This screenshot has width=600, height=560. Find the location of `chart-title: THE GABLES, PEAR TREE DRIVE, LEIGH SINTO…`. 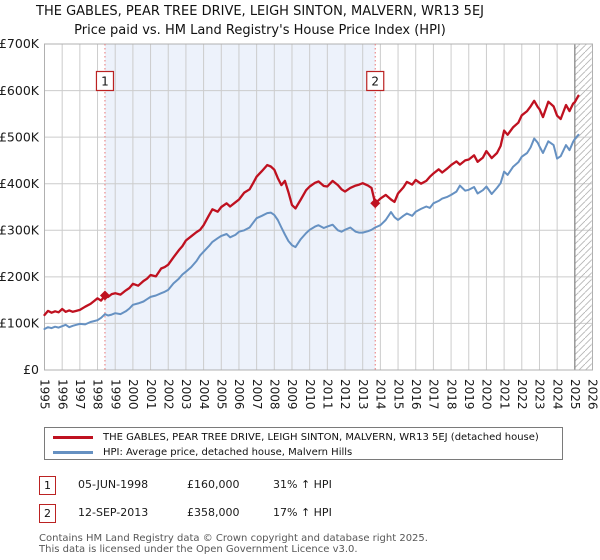

chart-title: THE GABLES, PEAR TREE DRIVE, LEIGH SINTO… is located at coordinates (260, 11).